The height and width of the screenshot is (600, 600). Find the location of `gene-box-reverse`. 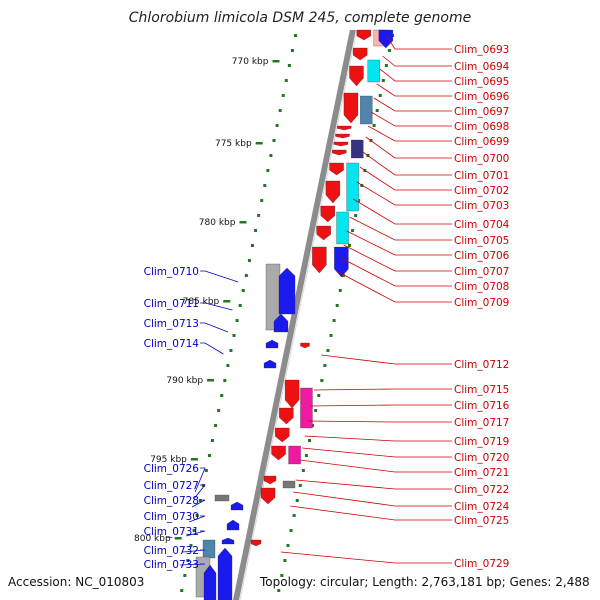

gene-box-reverse is located at coordinates (209, 549).